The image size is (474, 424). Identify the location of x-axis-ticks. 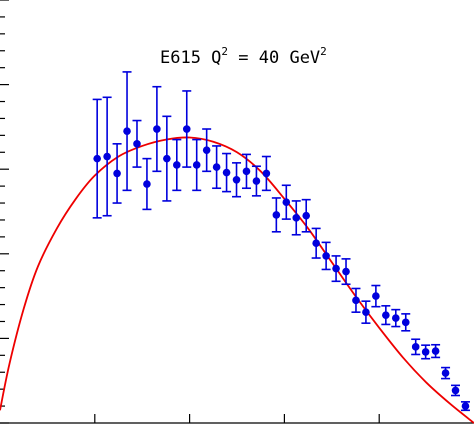
(237, 418).